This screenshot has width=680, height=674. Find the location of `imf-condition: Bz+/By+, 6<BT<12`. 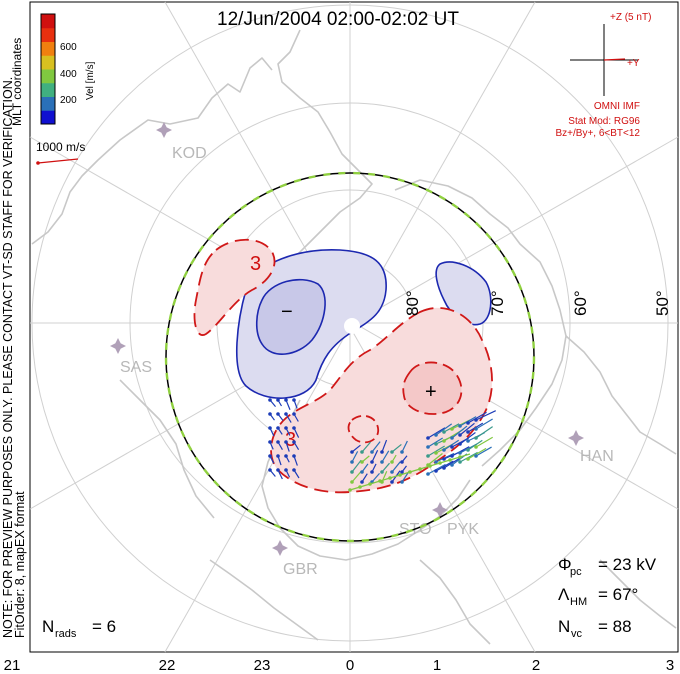

imf-condition: Bz+/By+, 6<BT<12 is located at coordinates (598, 133).